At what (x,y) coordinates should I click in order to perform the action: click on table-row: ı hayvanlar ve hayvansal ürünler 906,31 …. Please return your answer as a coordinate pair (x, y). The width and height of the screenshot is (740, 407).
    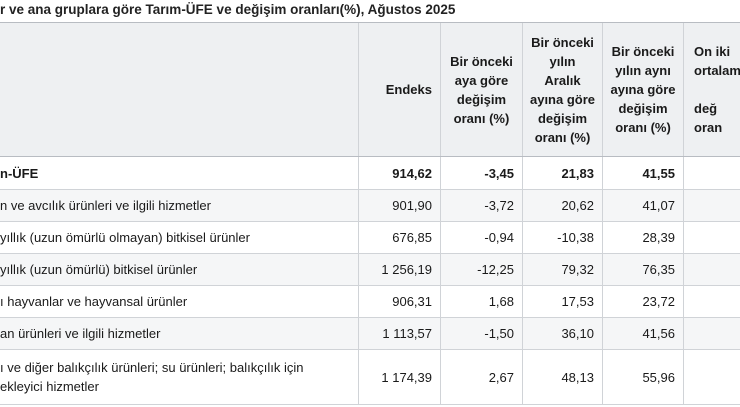
    Looking at the image, I should click on (370, 302).